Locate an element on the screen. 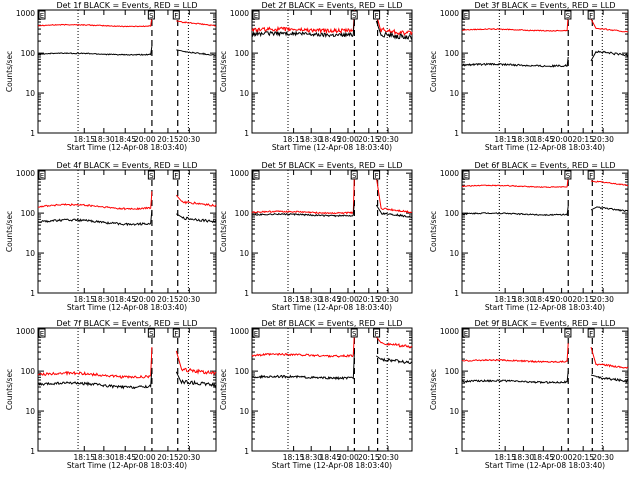  panel-title: Det 2f BLACK = Events, RED = LLD is located at coordinates (331, 5).